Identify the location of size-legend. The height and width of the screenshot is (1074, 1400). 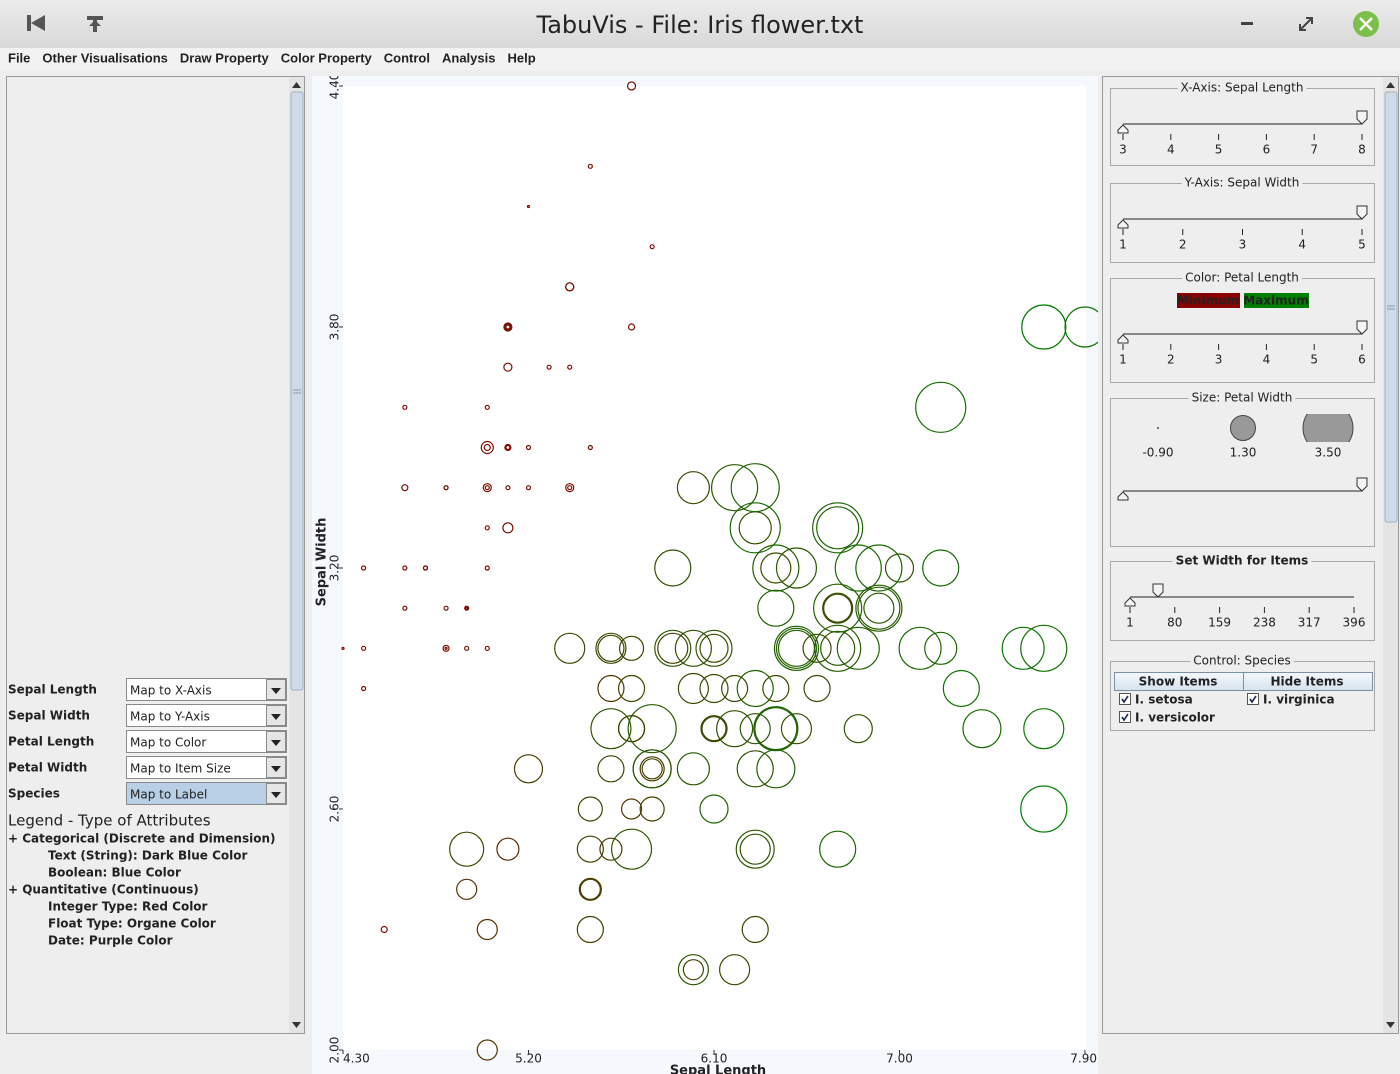
(1255, 428).